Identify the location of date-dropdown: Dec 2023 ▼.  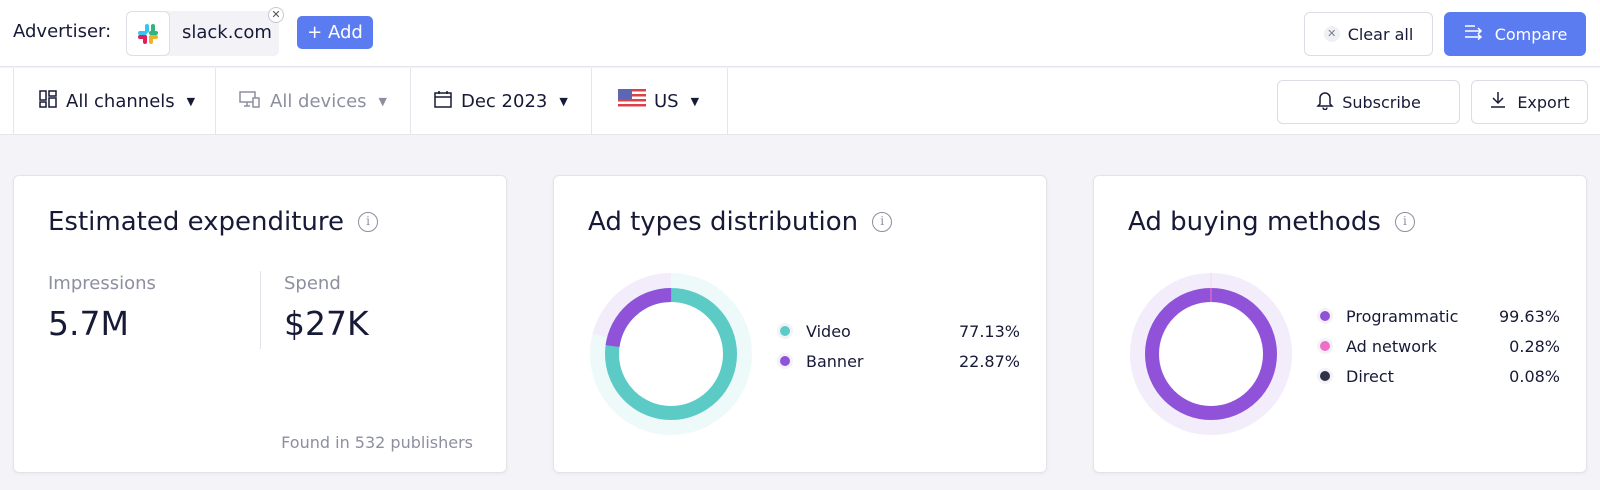
(501, 101).